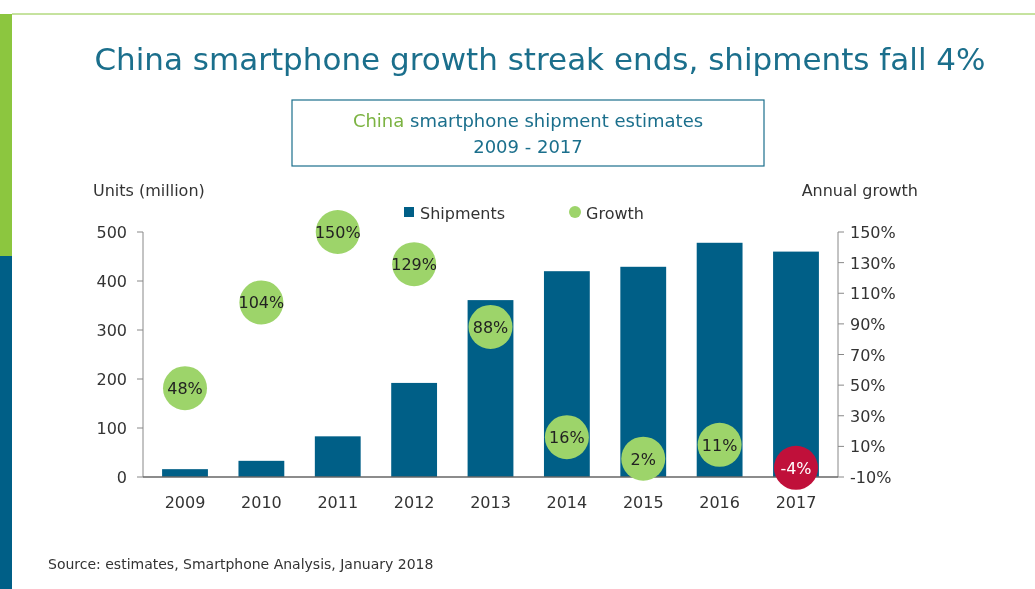 The height and width of the screenshot is (589, 1035). What do you see at coordinates (643, 502) in the screenshot?
I see `x-tick-label: 2015` at bounding box center [643, 502].